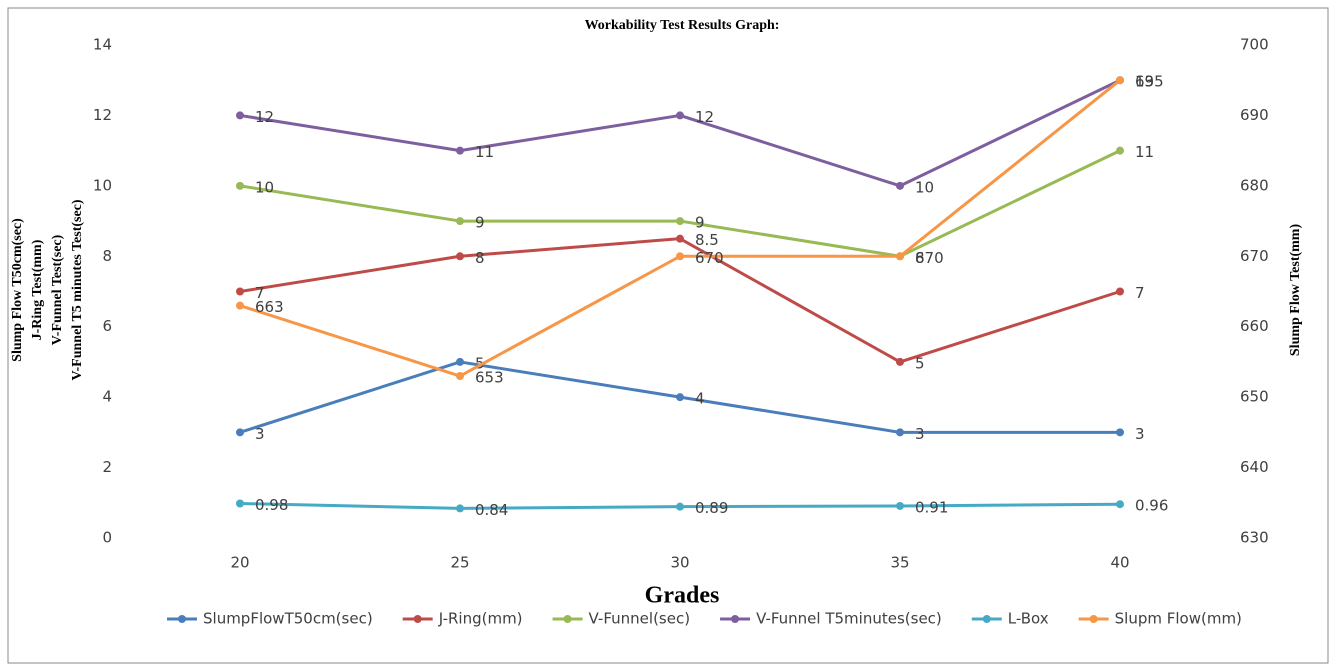 This screenshot has width=1333, height=668. I want to click on x-tick-label: 20, so click(239, 563).